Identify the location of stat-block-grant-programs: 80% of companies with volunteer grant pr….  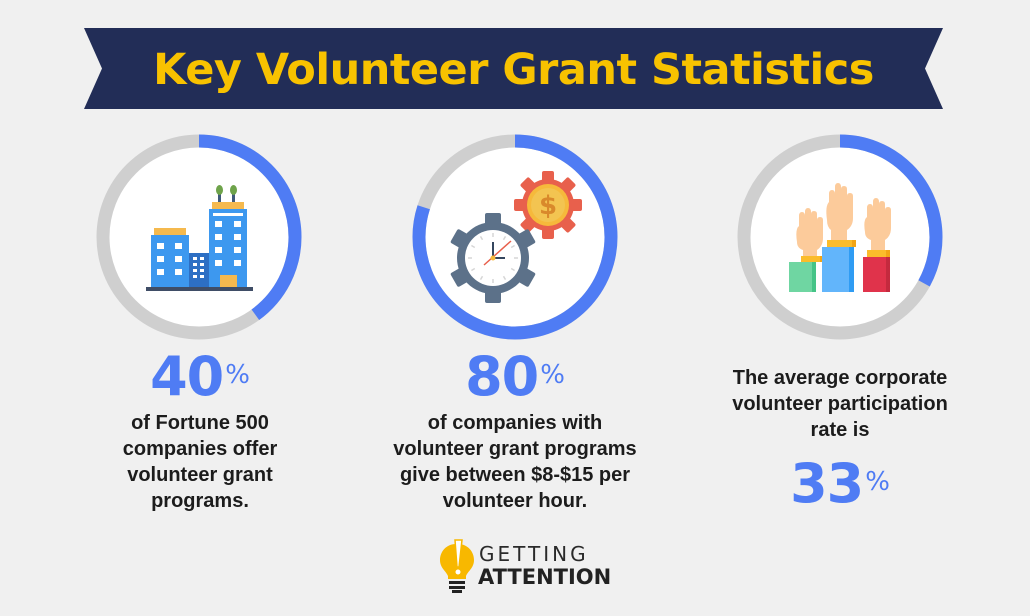
(515, 432).